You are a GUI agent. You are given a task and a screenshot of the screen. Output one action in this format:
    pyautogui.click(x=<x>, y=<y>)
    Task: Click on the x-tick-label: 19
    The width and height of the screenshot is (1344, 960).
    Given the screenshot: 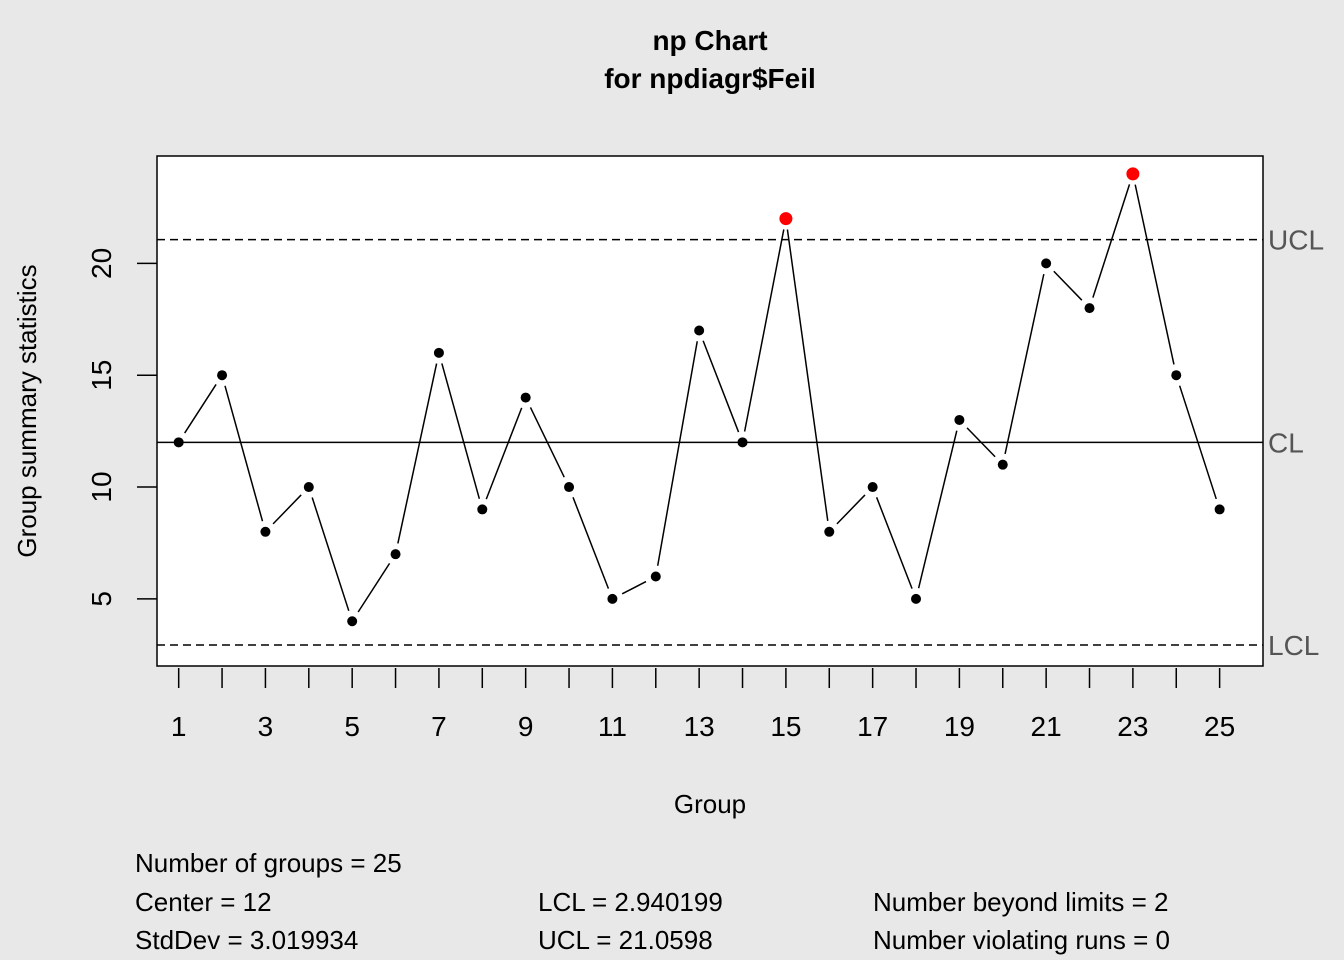 What is the action you would take?
    pyautogui.click(x=959, y=726)
    